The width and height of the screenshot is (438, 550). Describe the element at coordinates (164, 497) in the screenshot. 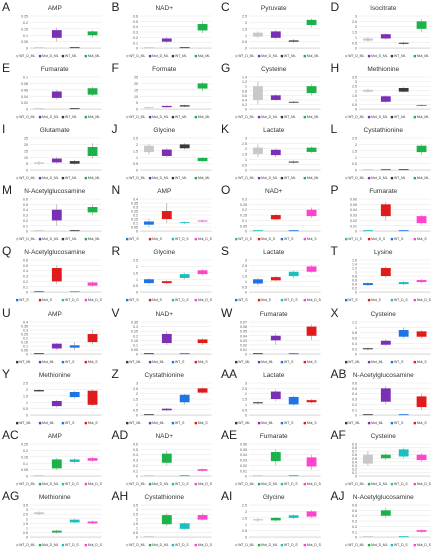

I see `panel-title: Cystathionine` at that location.